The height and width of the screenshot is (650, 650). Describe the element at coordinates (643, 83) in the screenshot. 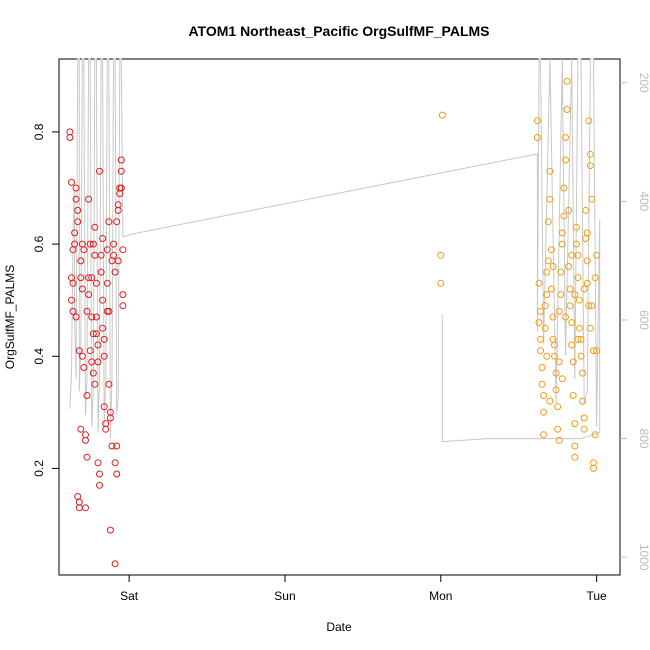

I see `y2-tick-label: 200` at that location.